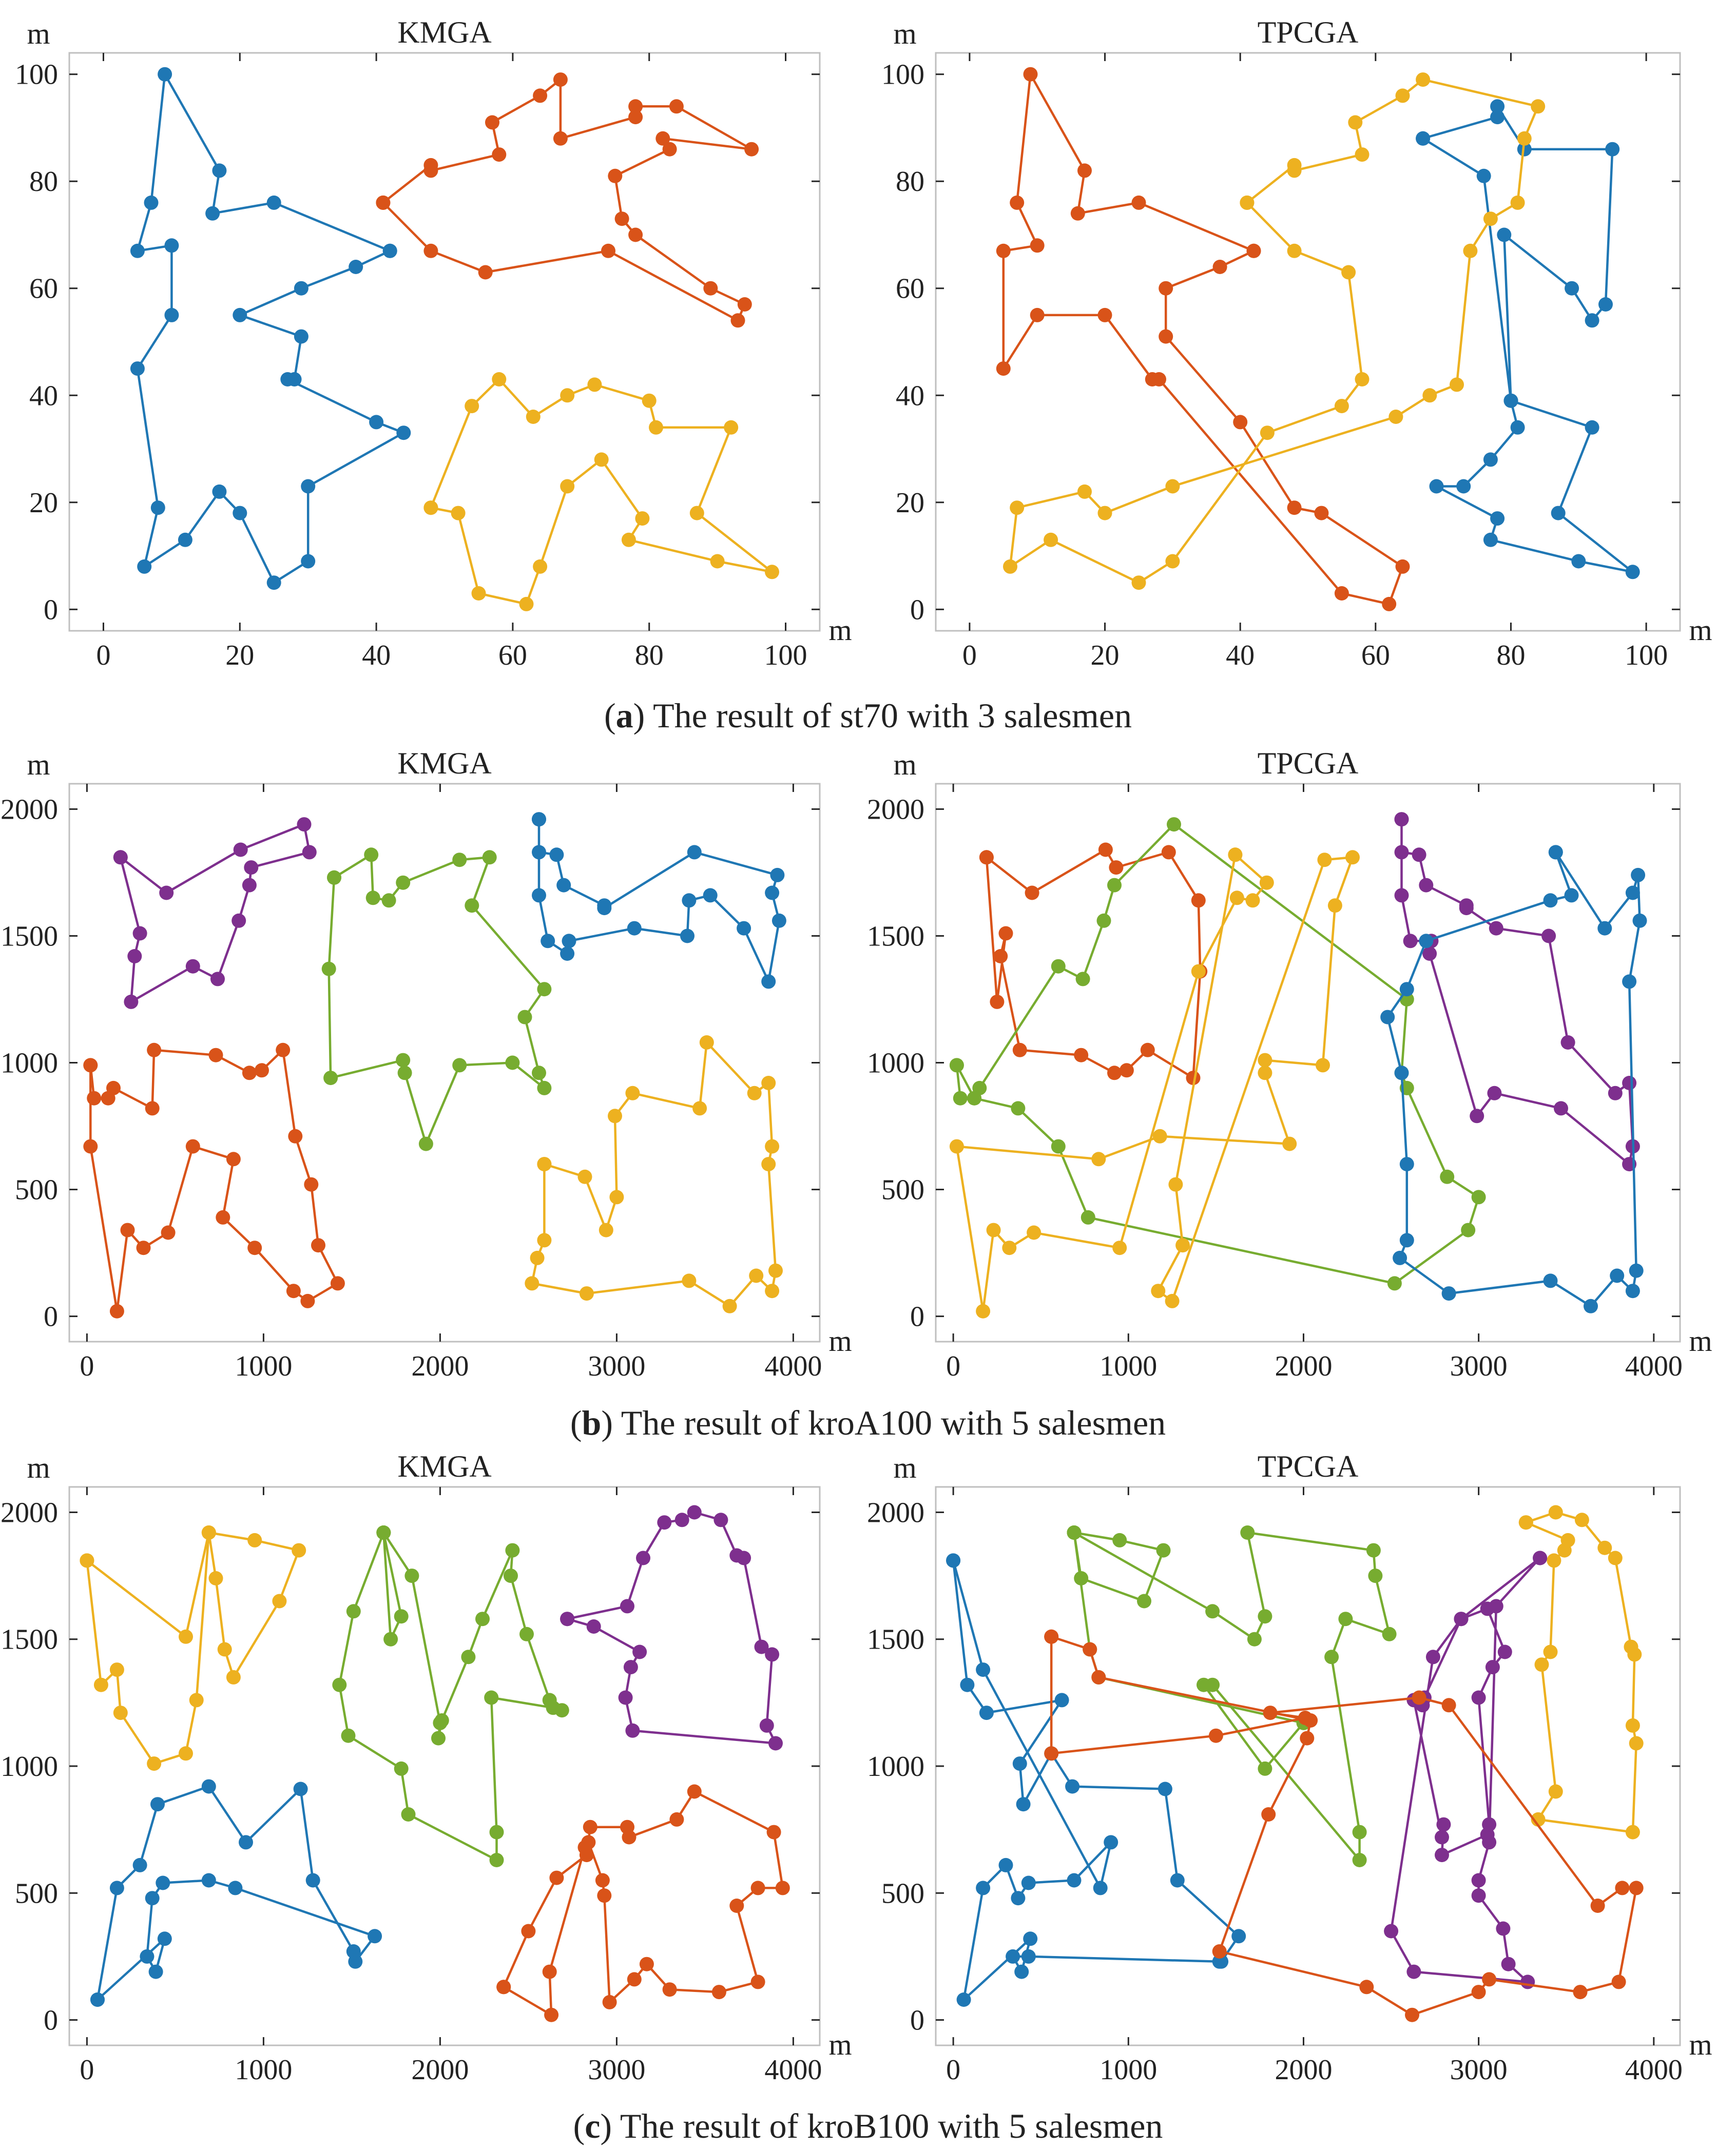 This screenshot has width=1736, height=2148. What do you see at coordinates (29, 1512) in the screenshot?
I see `y-tick-label: 2000` at bounding box center [29, 1512].